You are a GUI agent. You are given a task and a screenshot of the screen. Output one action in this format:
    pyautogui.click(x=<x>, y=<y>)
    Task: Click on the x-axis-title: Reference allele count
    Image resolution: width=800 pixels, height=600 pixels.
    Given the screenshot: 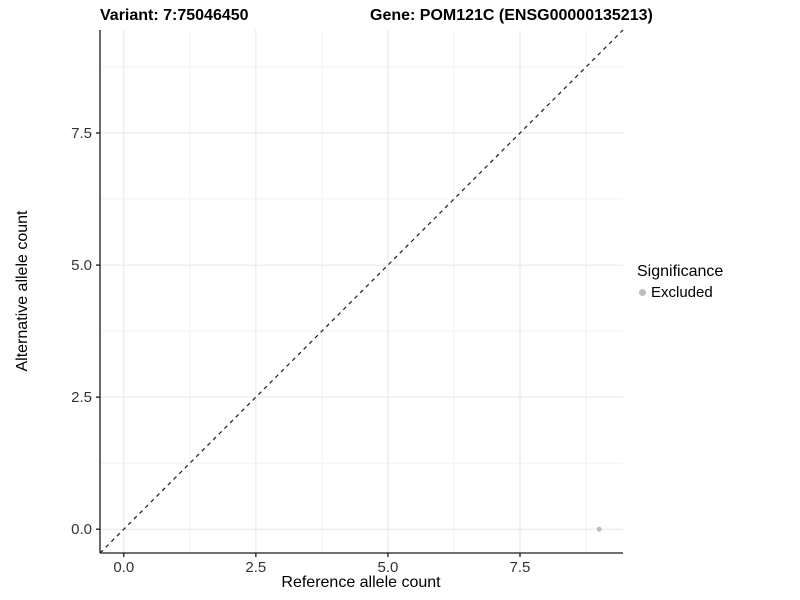 What is the action you would take?
    pyautogui.click(x=361, y=582)
    